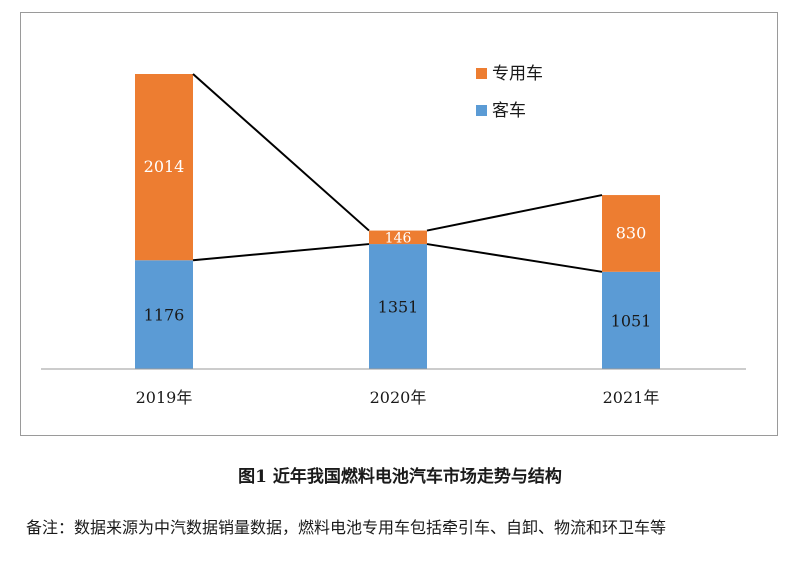 The width and height of the screenshot is (800, 583). I want to click on data-label-zhuanyongche-2019年: 2014, so click(164, 166).